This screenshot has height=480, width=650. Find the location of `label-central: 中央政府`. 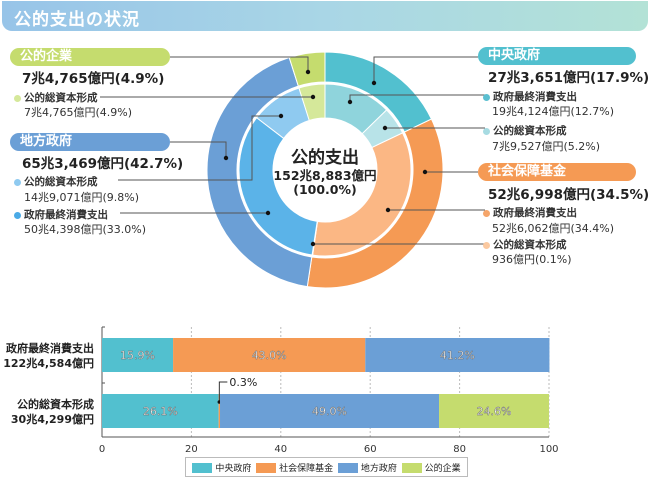

label-central: 中央政府 is located at coordinates (557, 56).